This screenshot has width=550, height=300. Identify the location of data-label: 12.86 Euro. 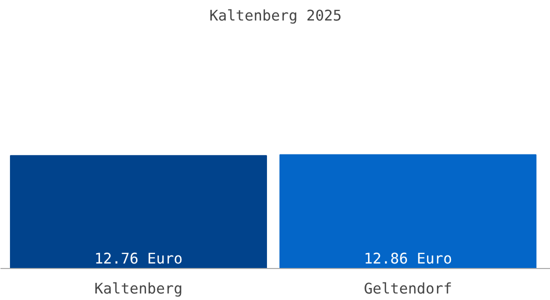
(408, 259).